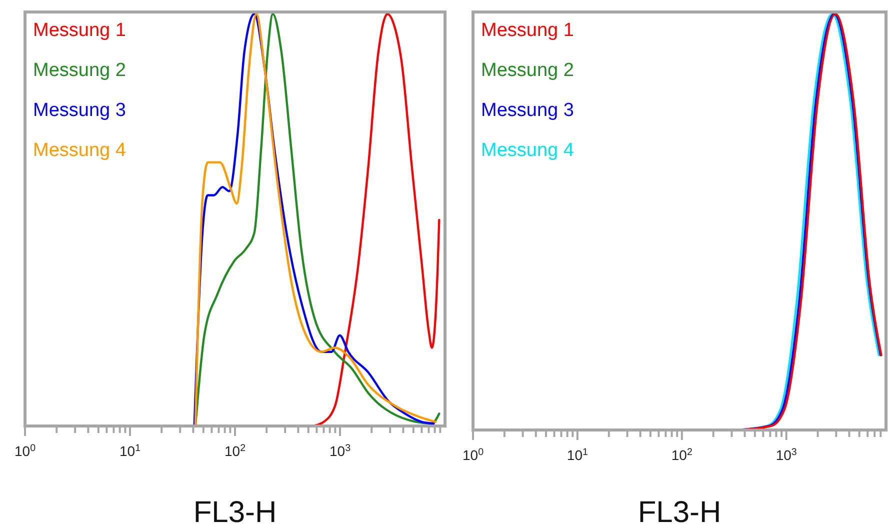  I want to click on legend-label: Messung 2, so click(527, 70).